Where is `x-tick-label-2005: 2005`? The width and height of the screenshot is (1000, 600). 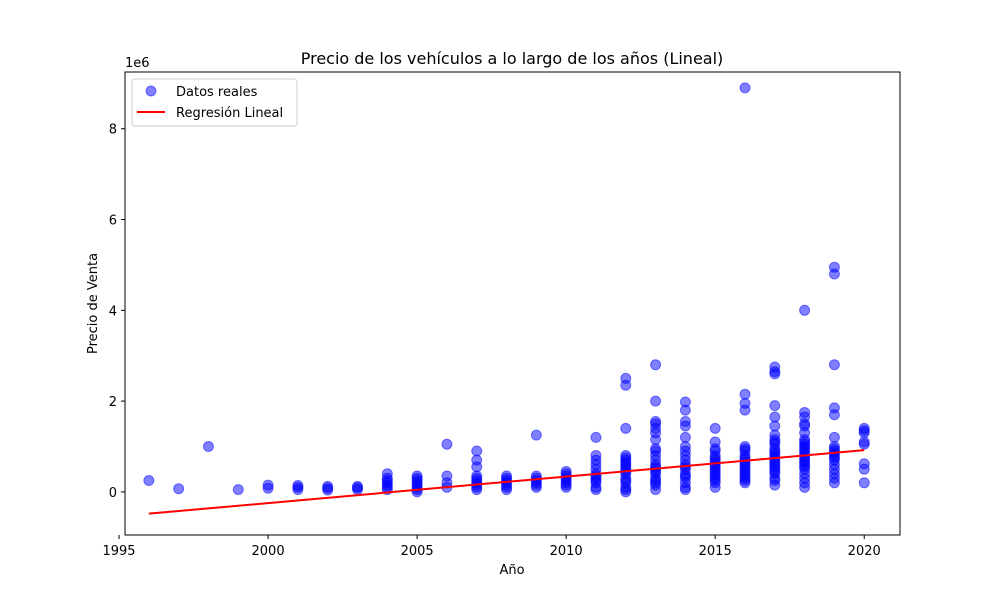
x-tick-label-2005: 2005 is located at coordinates (417, 551).